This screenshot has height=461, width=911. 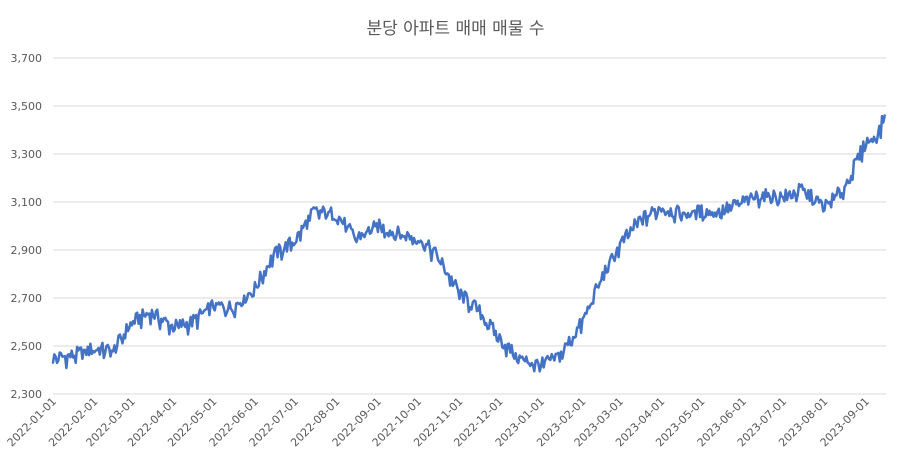 I want to click on y-axis-ticks: 2,300 2,500 2,700 2,900 3,100 3,300 3,500 3,700, so click(x=27, y=226).